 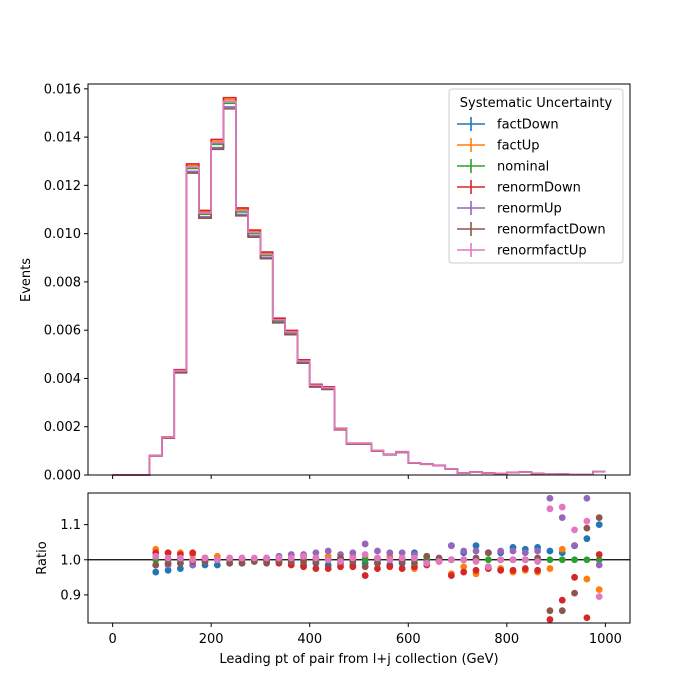 What do you see at coordinates (62, 234) in the screenshot?
I see `main-y-tick-label: 0.010` at bounding box center [62, 234].